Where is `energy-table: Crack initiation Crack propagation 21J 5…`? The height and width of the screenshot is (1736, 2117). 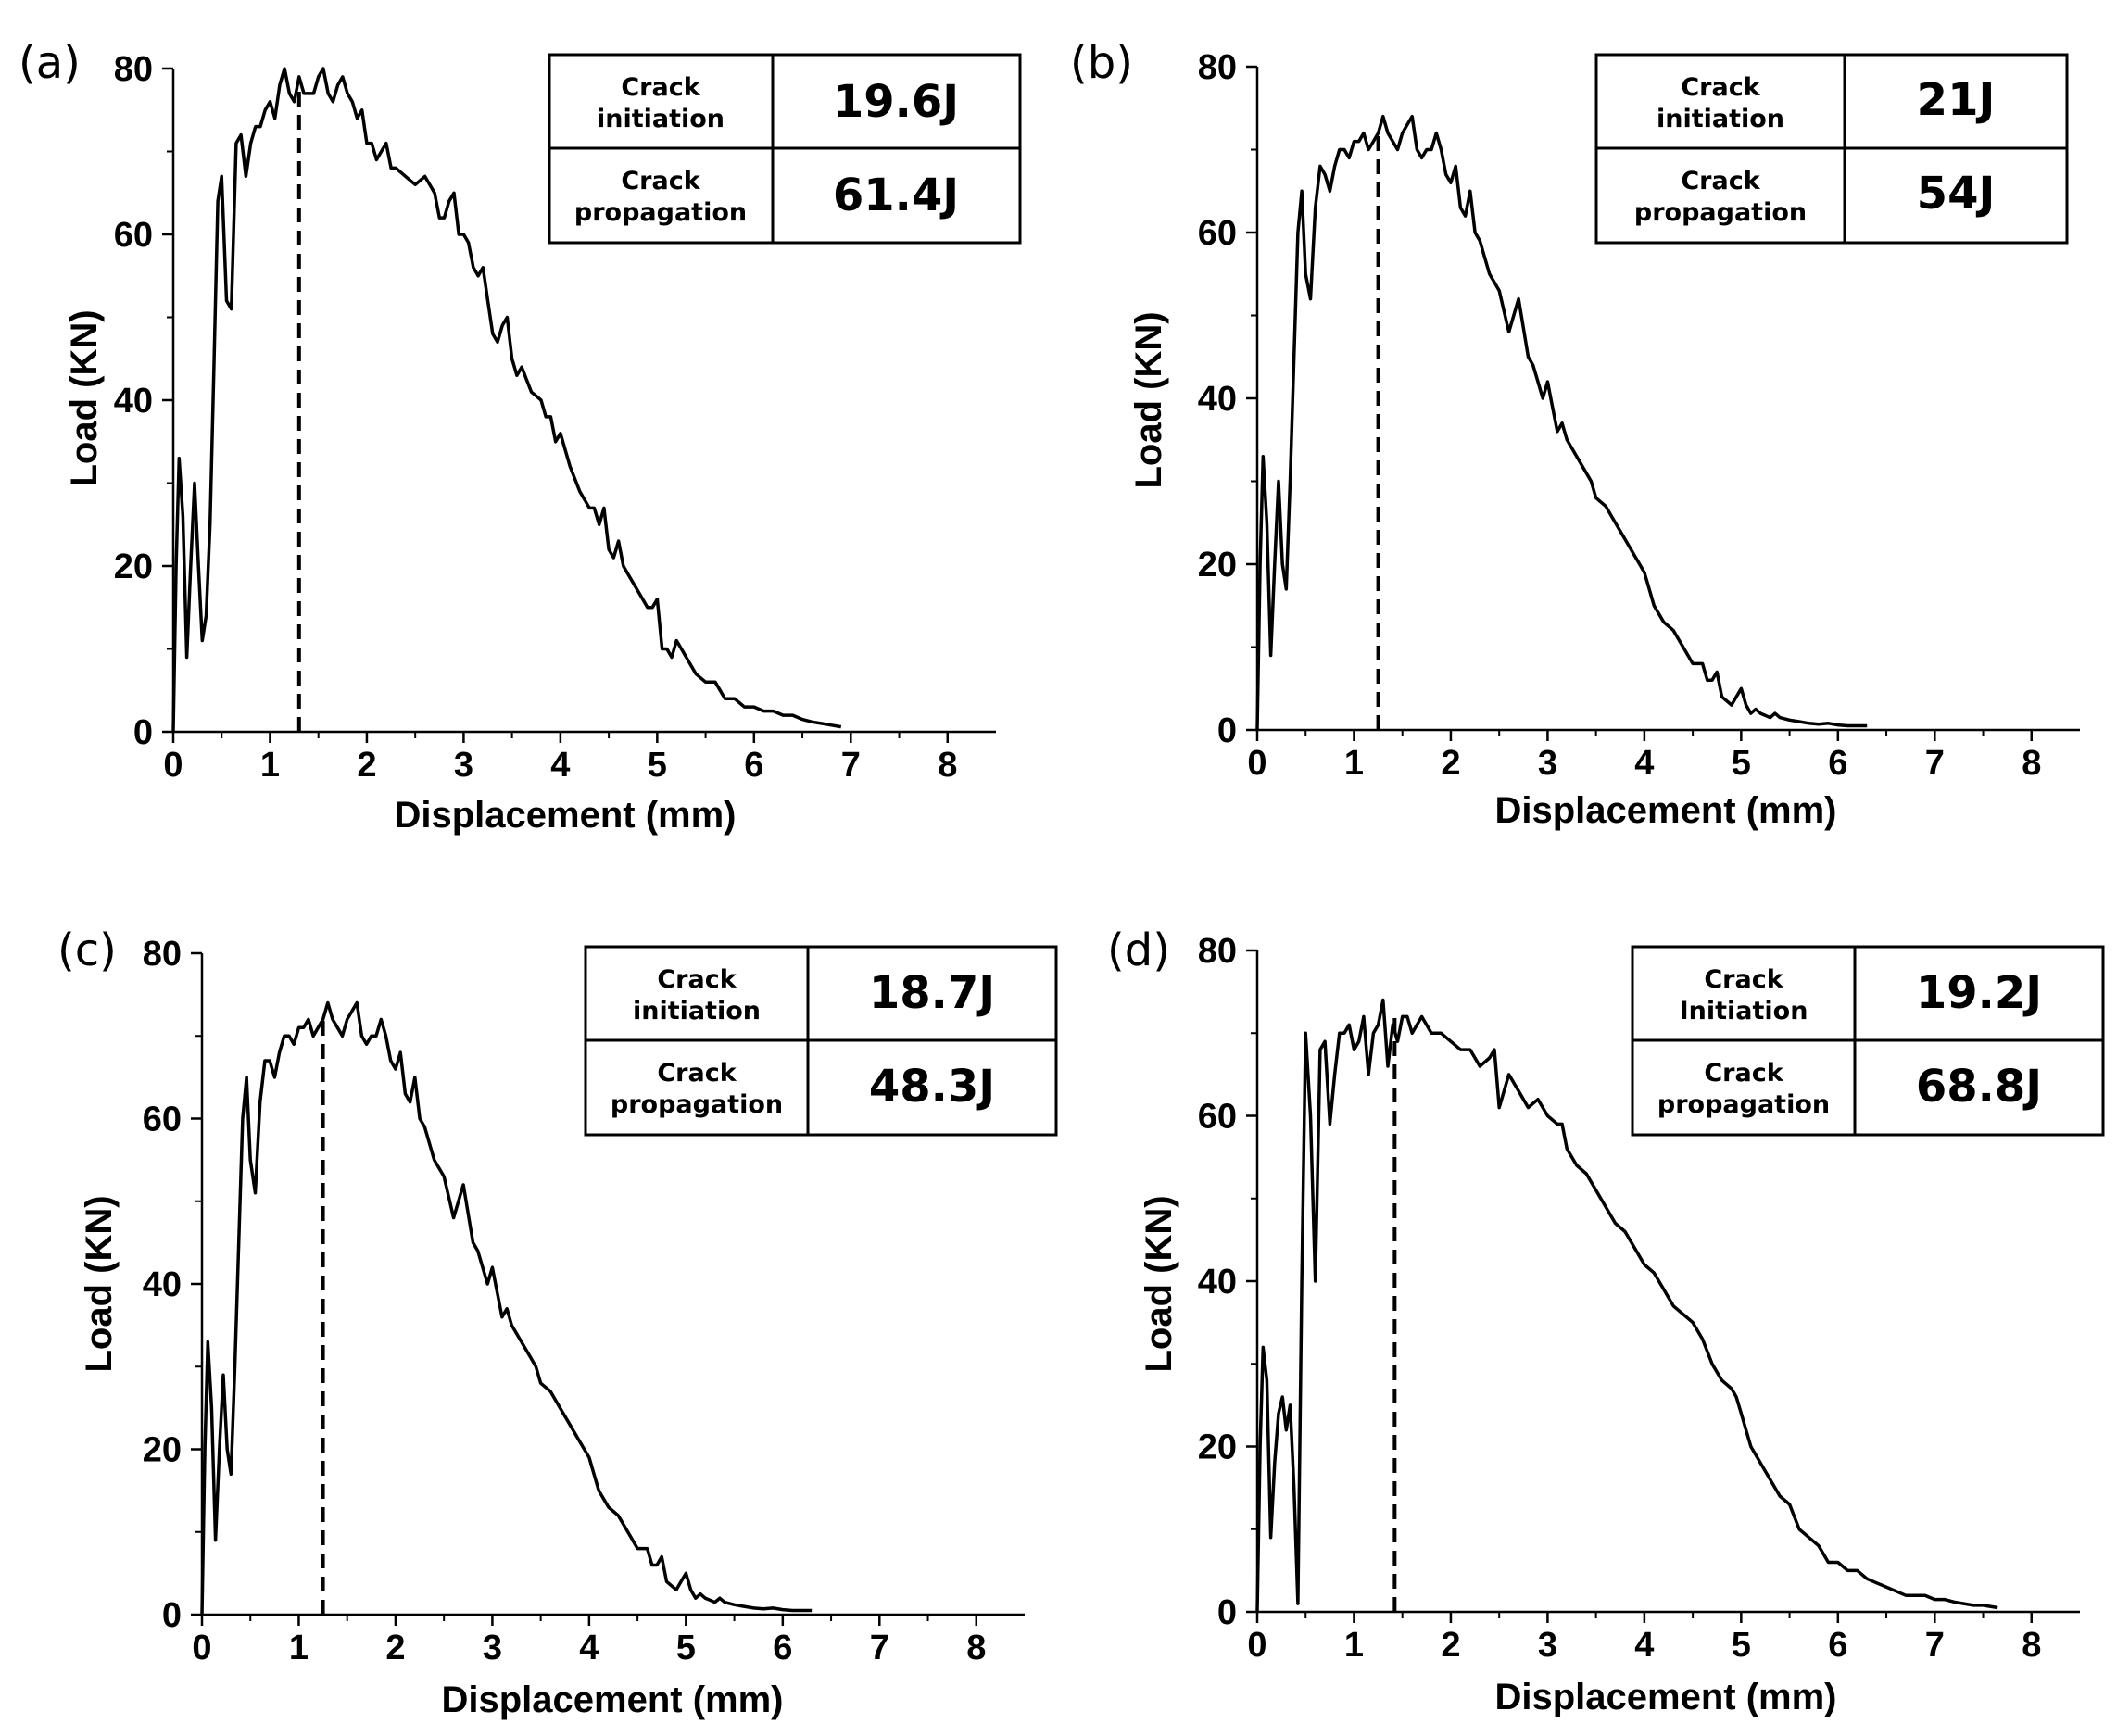 energy-table: Crack initiation Crack propagation 21J 5… is located at coordinates (1831, 149).